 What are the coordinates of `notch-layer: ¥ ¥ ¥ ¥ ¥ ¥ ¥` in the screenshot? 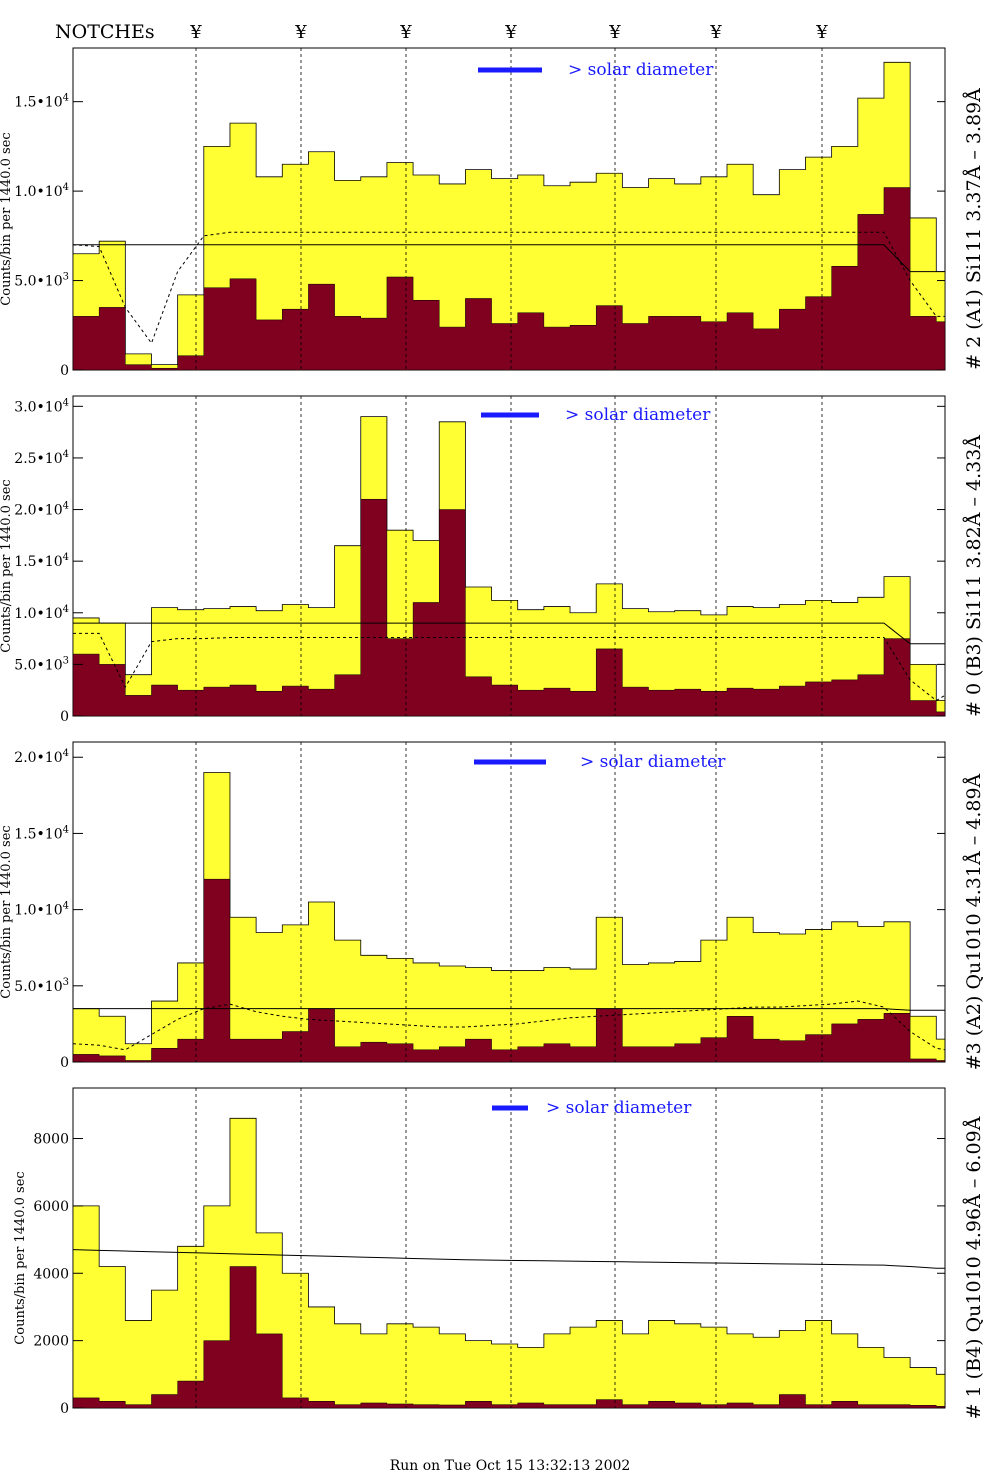 It's located at (508, 32).